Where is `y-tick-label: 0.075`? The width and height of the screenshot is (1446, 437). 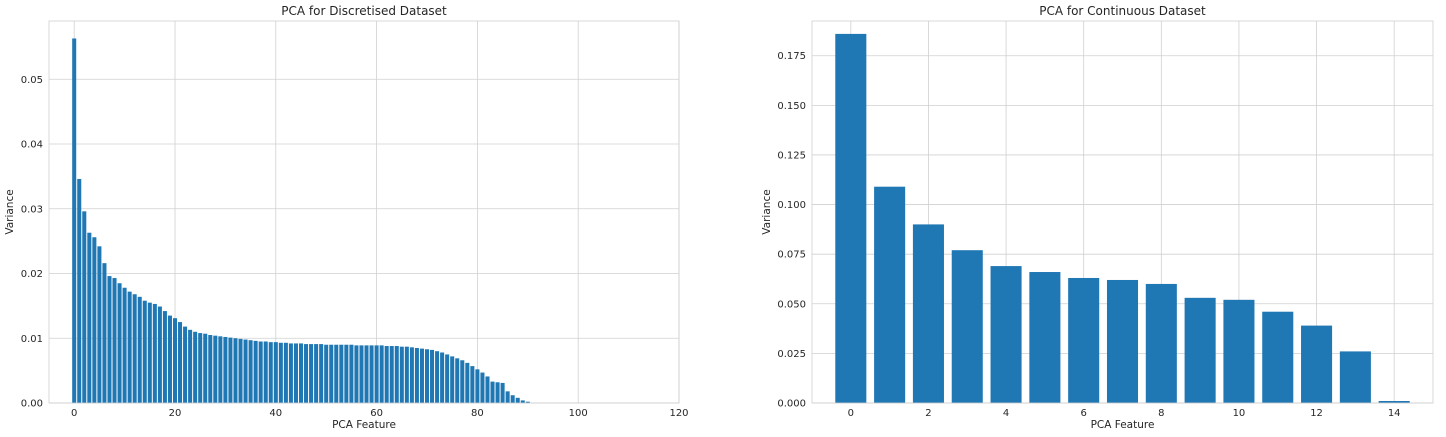 y-tick-label: 0.075 is located at coordinates (791, 255).